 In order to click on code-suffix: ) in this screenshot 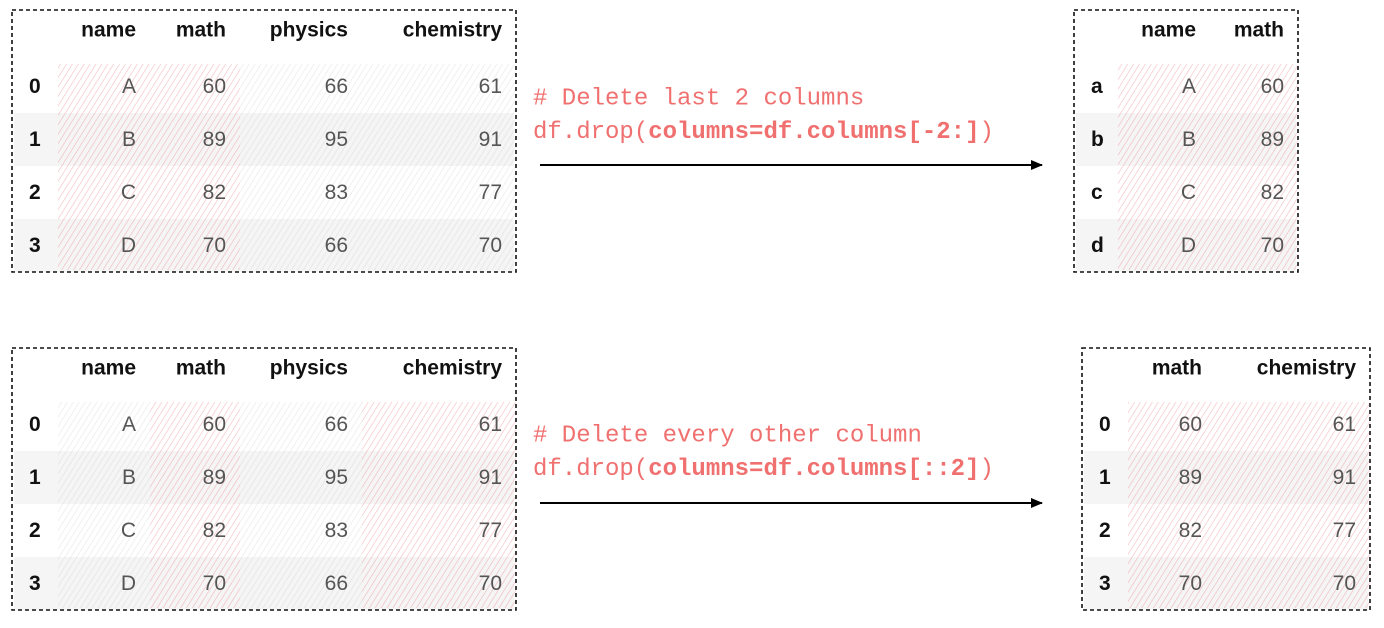, I will do `click(986, 132)`.